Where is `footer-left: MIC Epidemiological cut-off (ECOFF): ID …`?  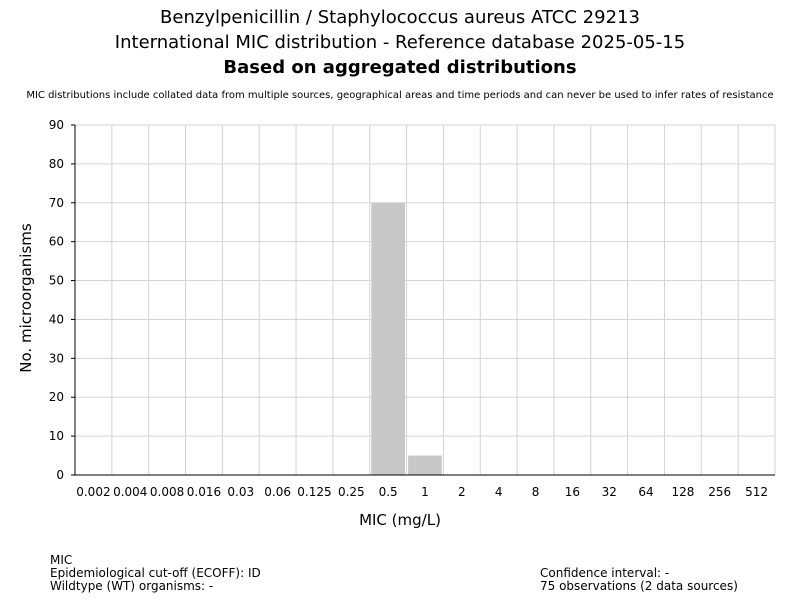 footer-left: MIC Epidemiological cut-off (ECOFF): ID … is located at coordinates (155, 573).